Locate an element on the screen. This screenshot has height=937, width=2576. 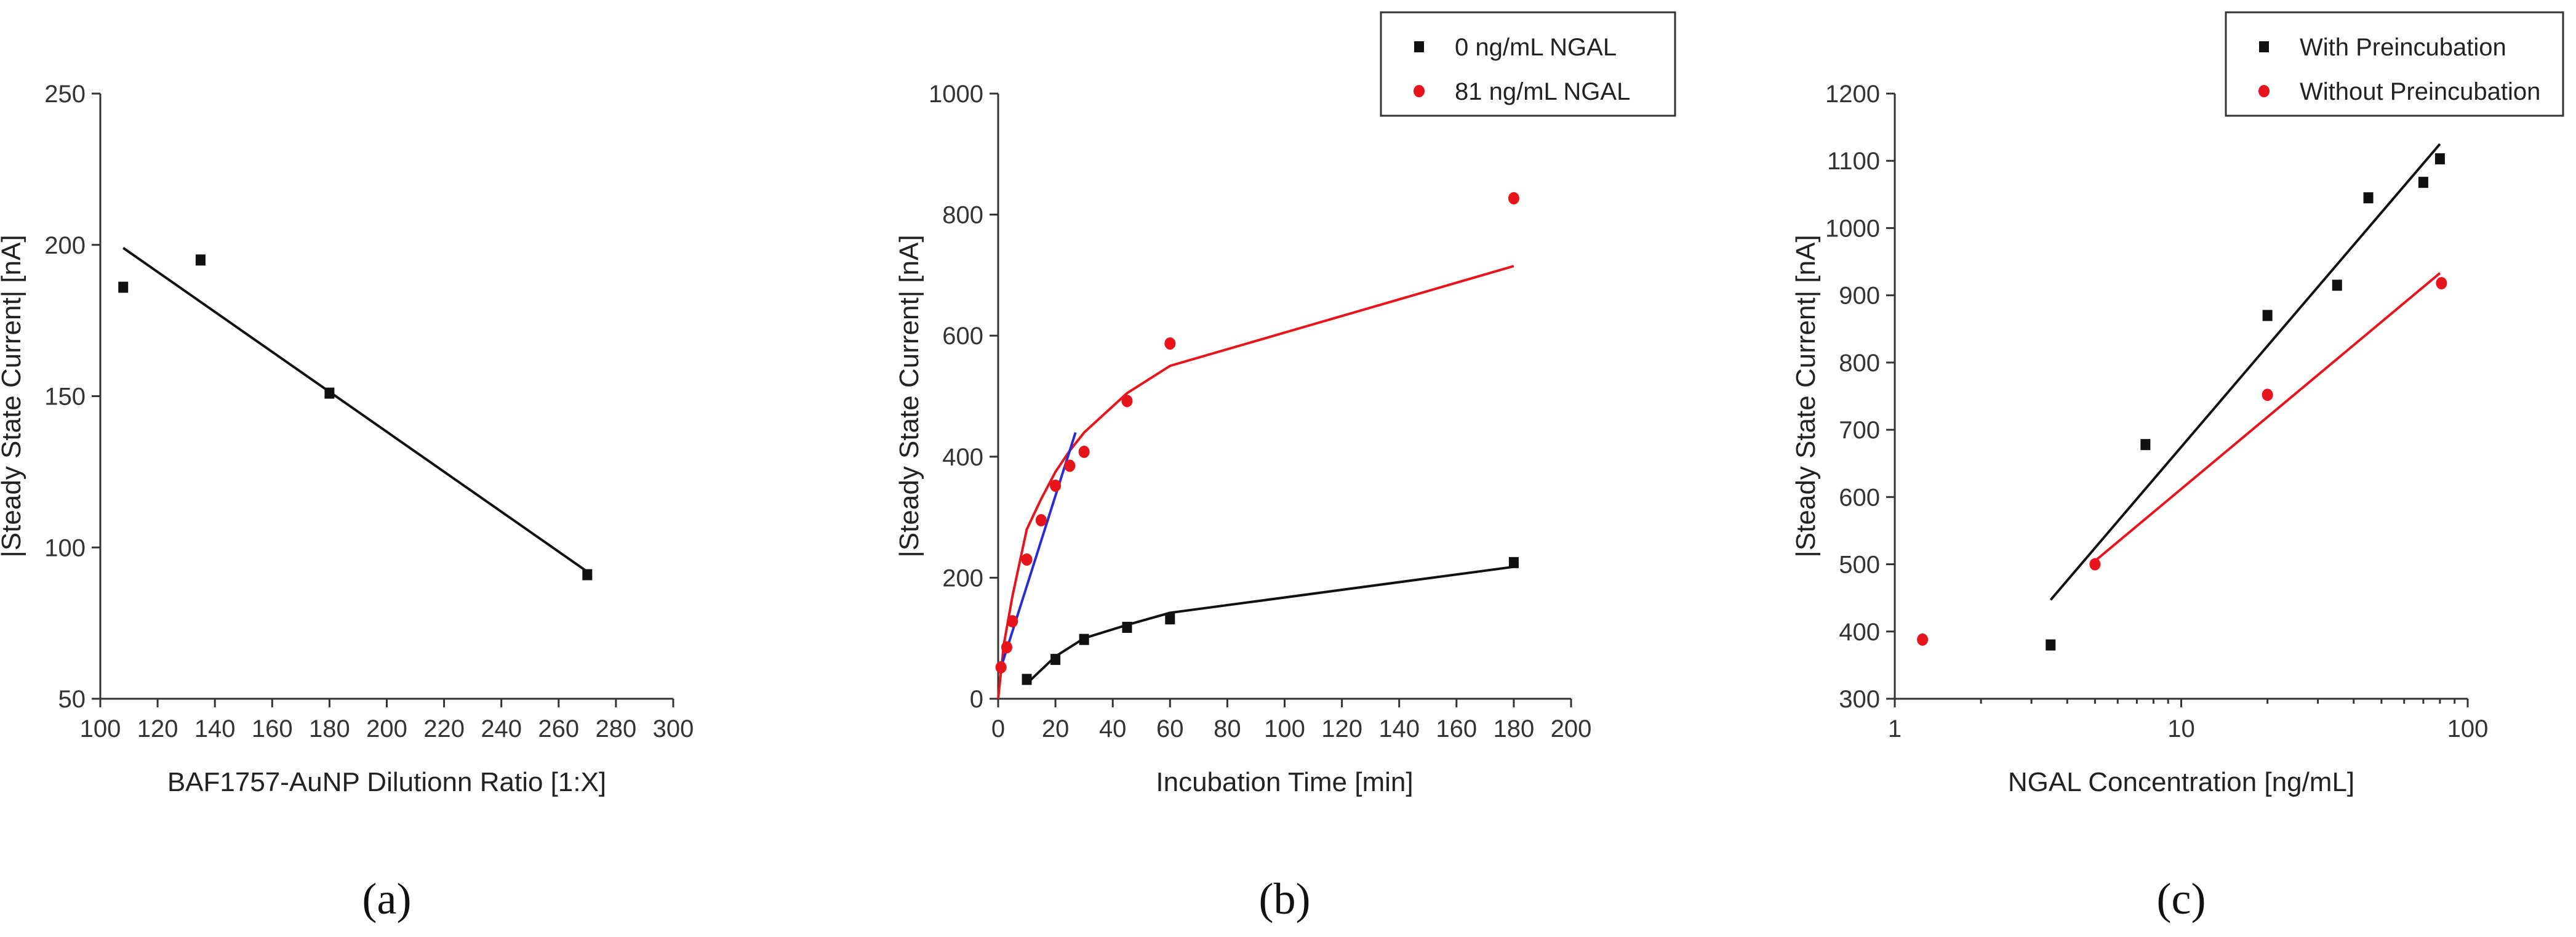
y-tick-label: 250 is located at coordinates (65, 94).